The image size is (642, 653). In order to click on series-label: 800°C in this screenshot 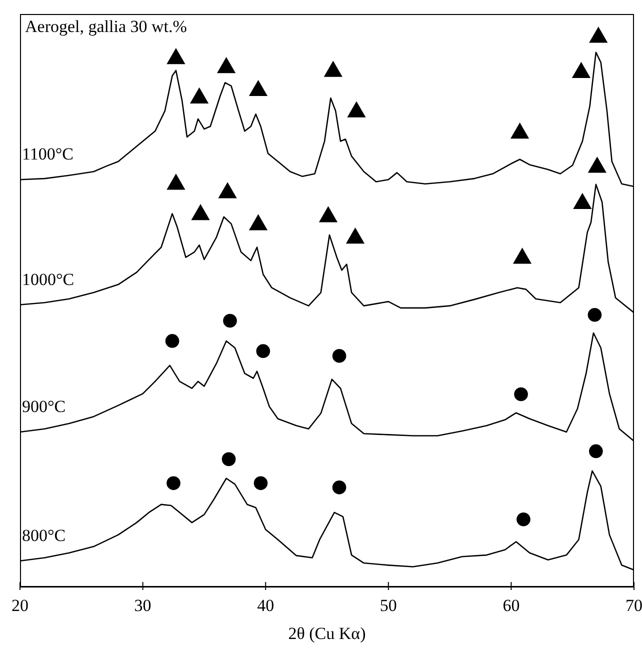, I will do `click(44, 535)`.